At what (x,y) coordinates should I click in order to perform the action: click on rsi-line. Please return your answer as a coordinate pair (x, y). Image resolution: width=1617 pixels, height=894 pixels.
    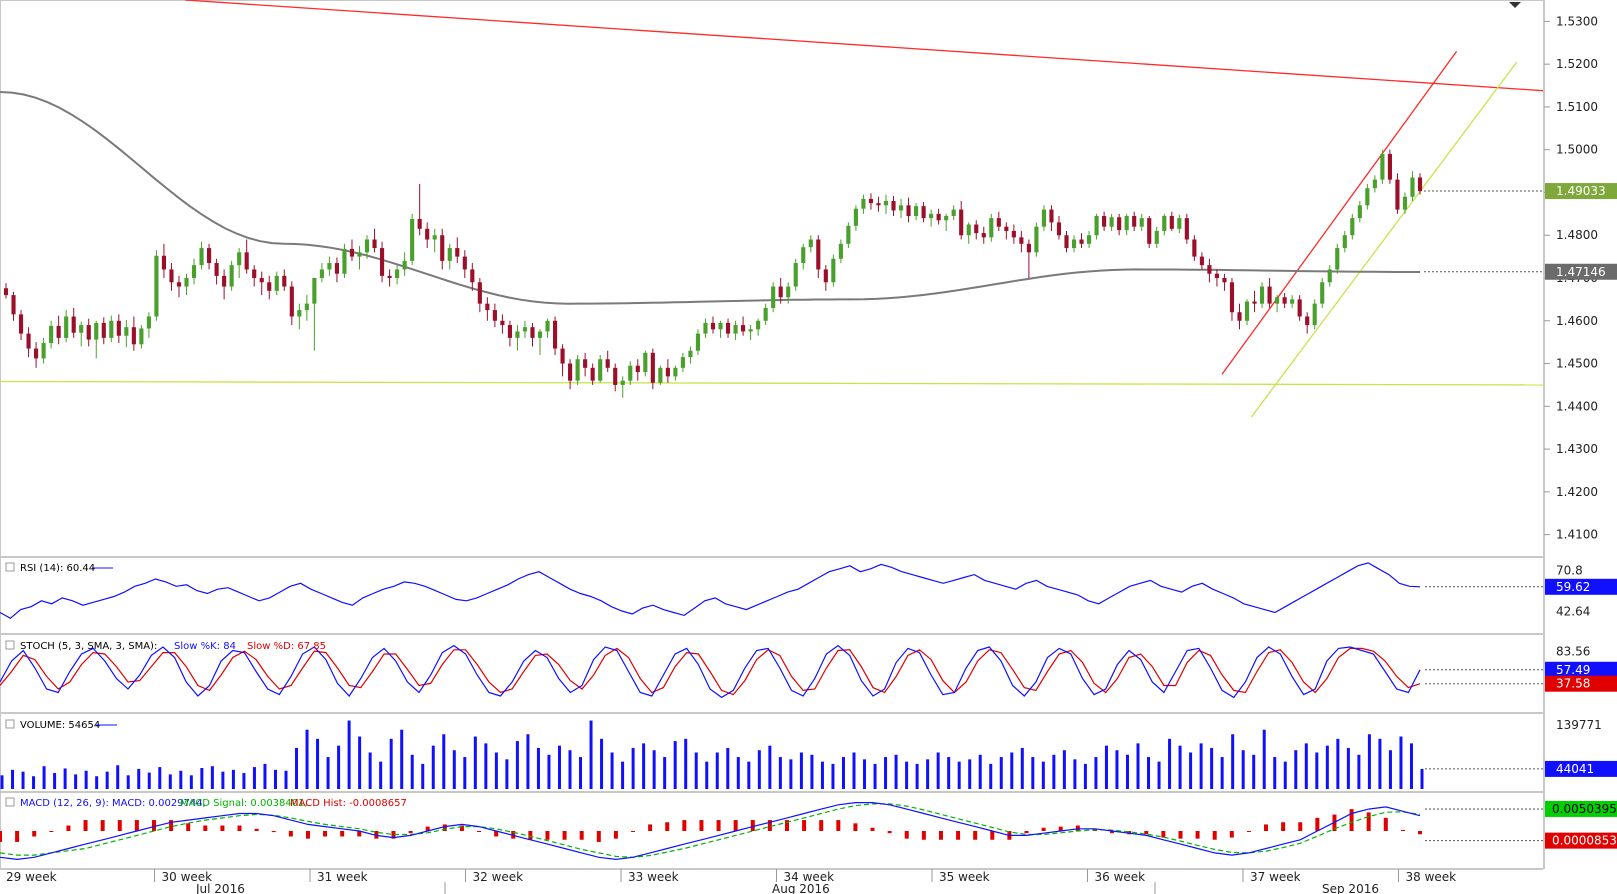
    Looking at the image, I should click on (710, 591).